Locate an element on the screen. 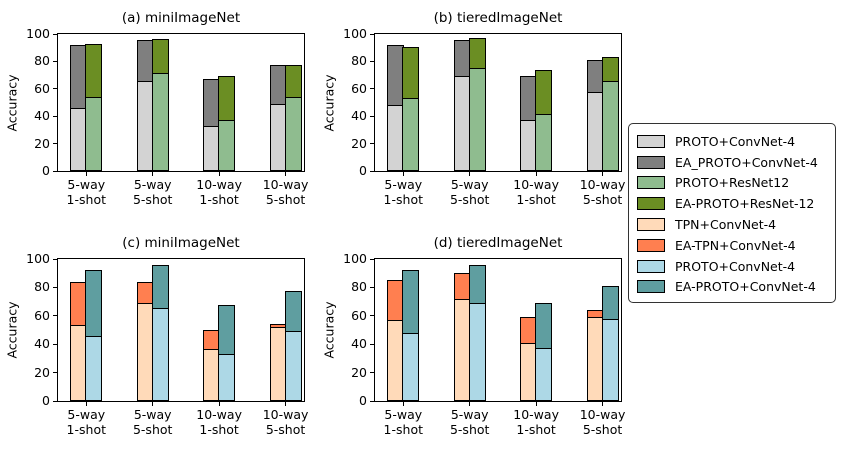  panel-b-title: (b) tieredImageNet is located at coordinates (498, 18).